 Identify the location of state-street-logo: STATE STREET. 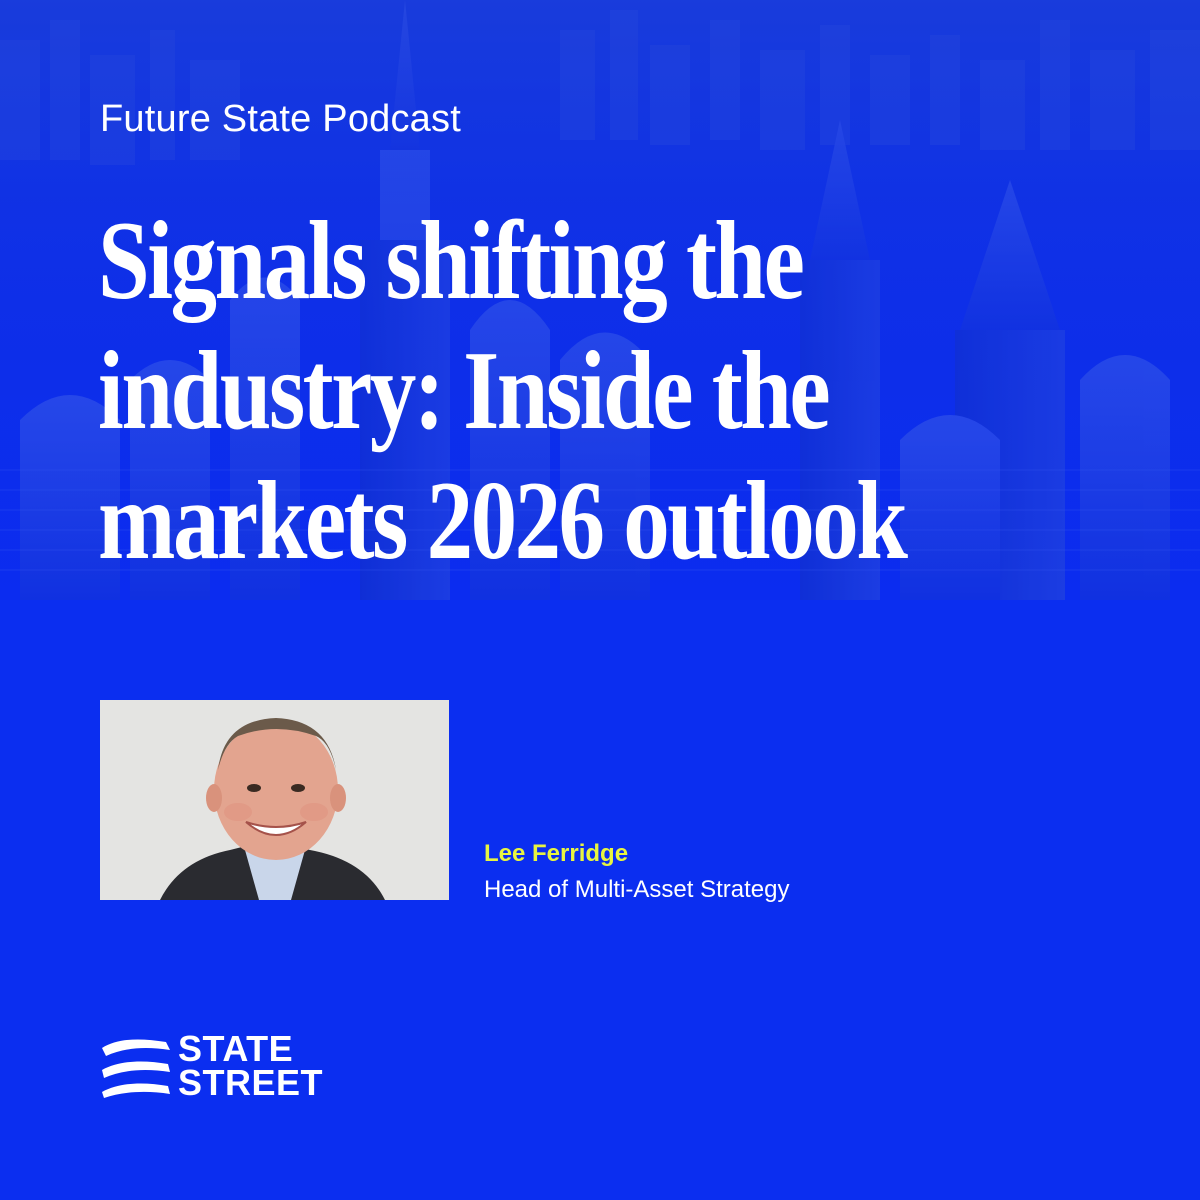
(230, 1066).